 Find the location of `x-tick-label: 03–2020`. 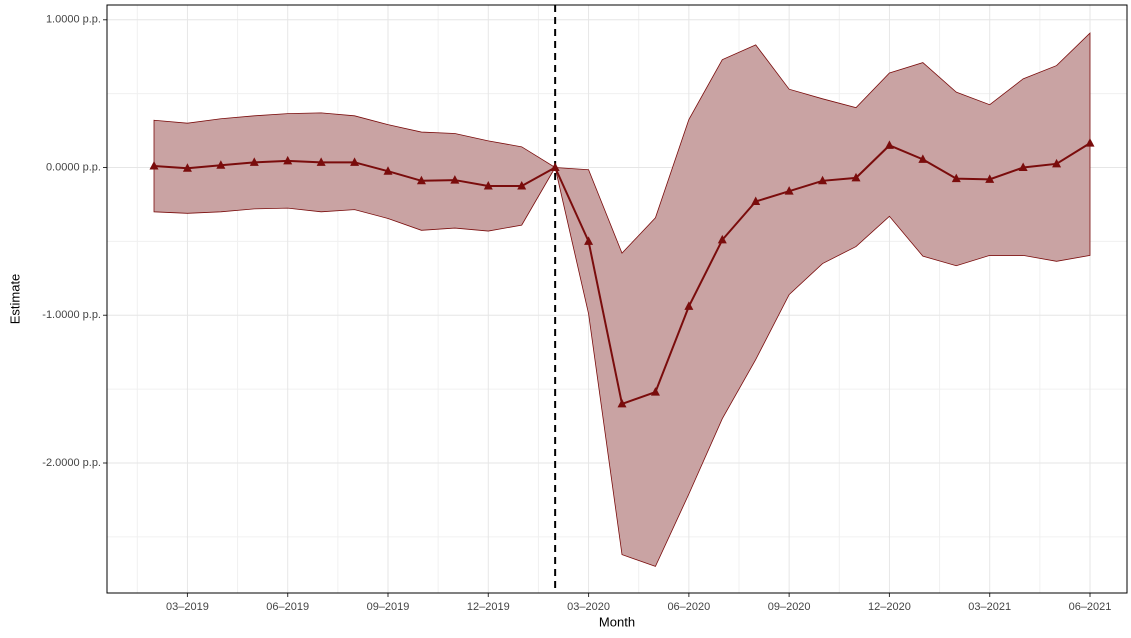

x-tick-label: 03–2020 is located at coordinates (588, 607).